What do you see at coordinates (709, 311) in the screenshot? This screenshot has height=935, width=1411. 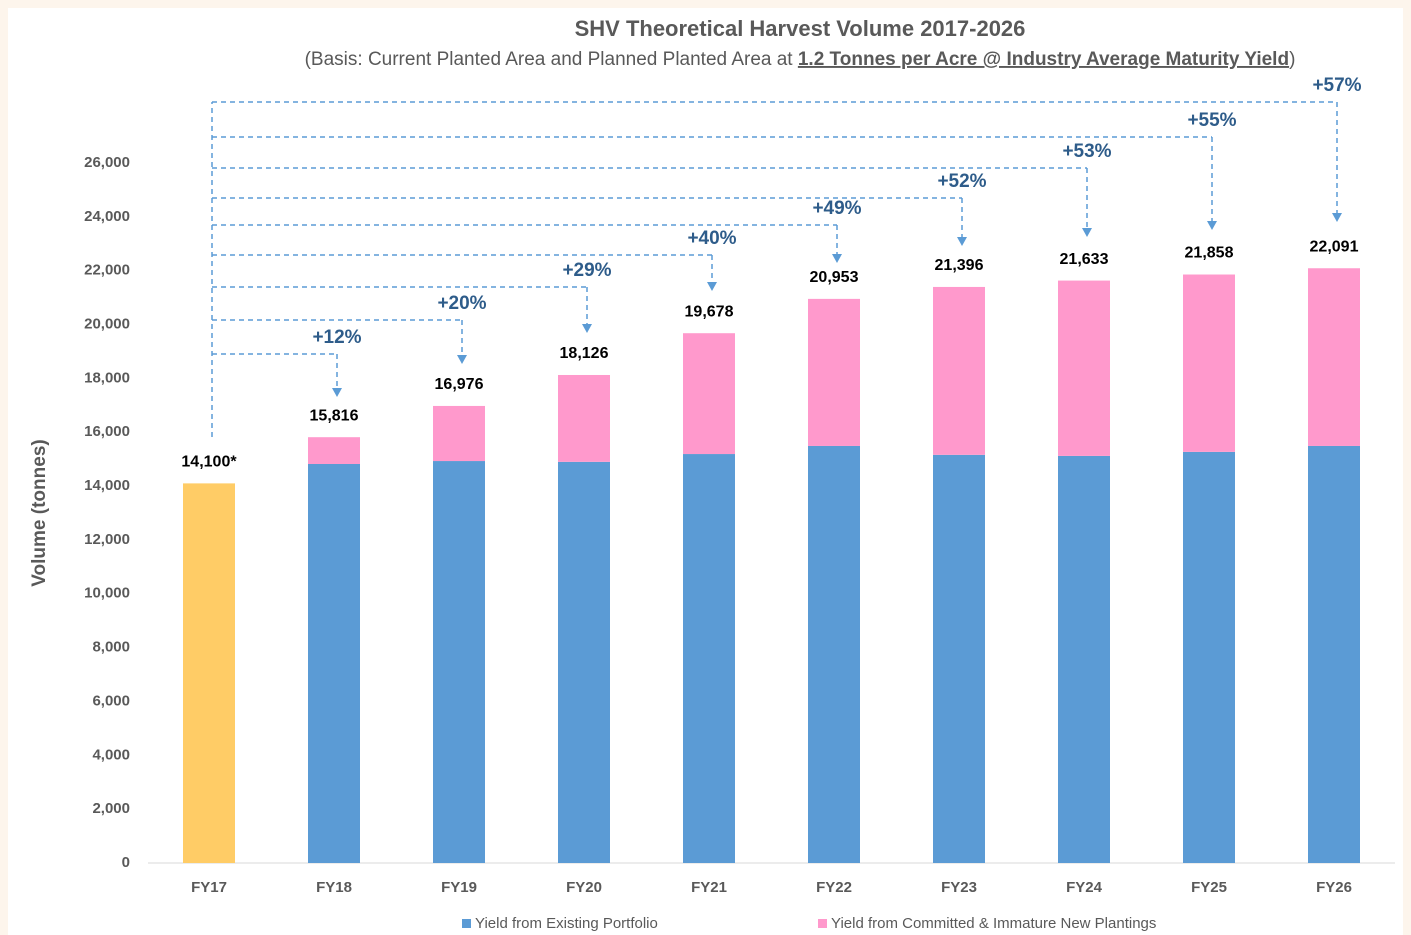 I see `total-label: 19,678` at bounding box center [709, 311].